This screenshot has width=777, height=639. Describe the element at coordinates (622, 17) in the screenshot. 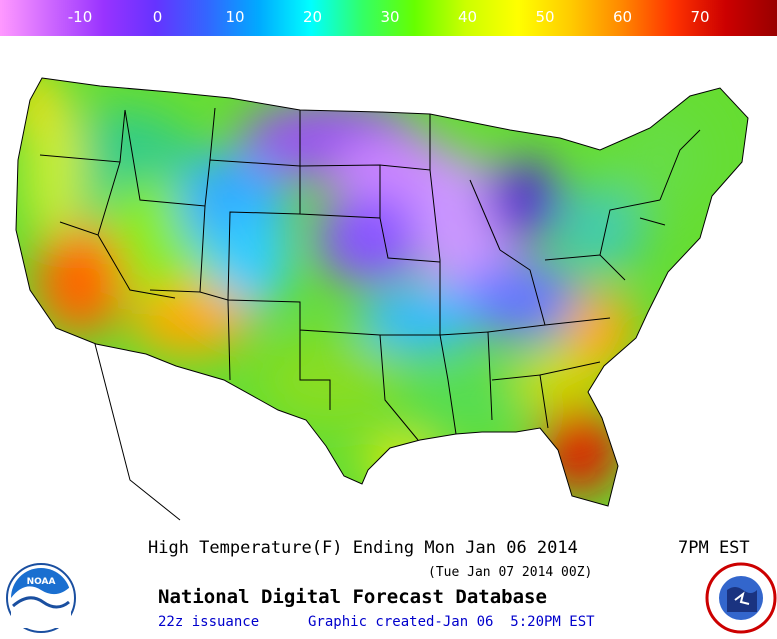

I see `legend-tick-label: 60` at that location.